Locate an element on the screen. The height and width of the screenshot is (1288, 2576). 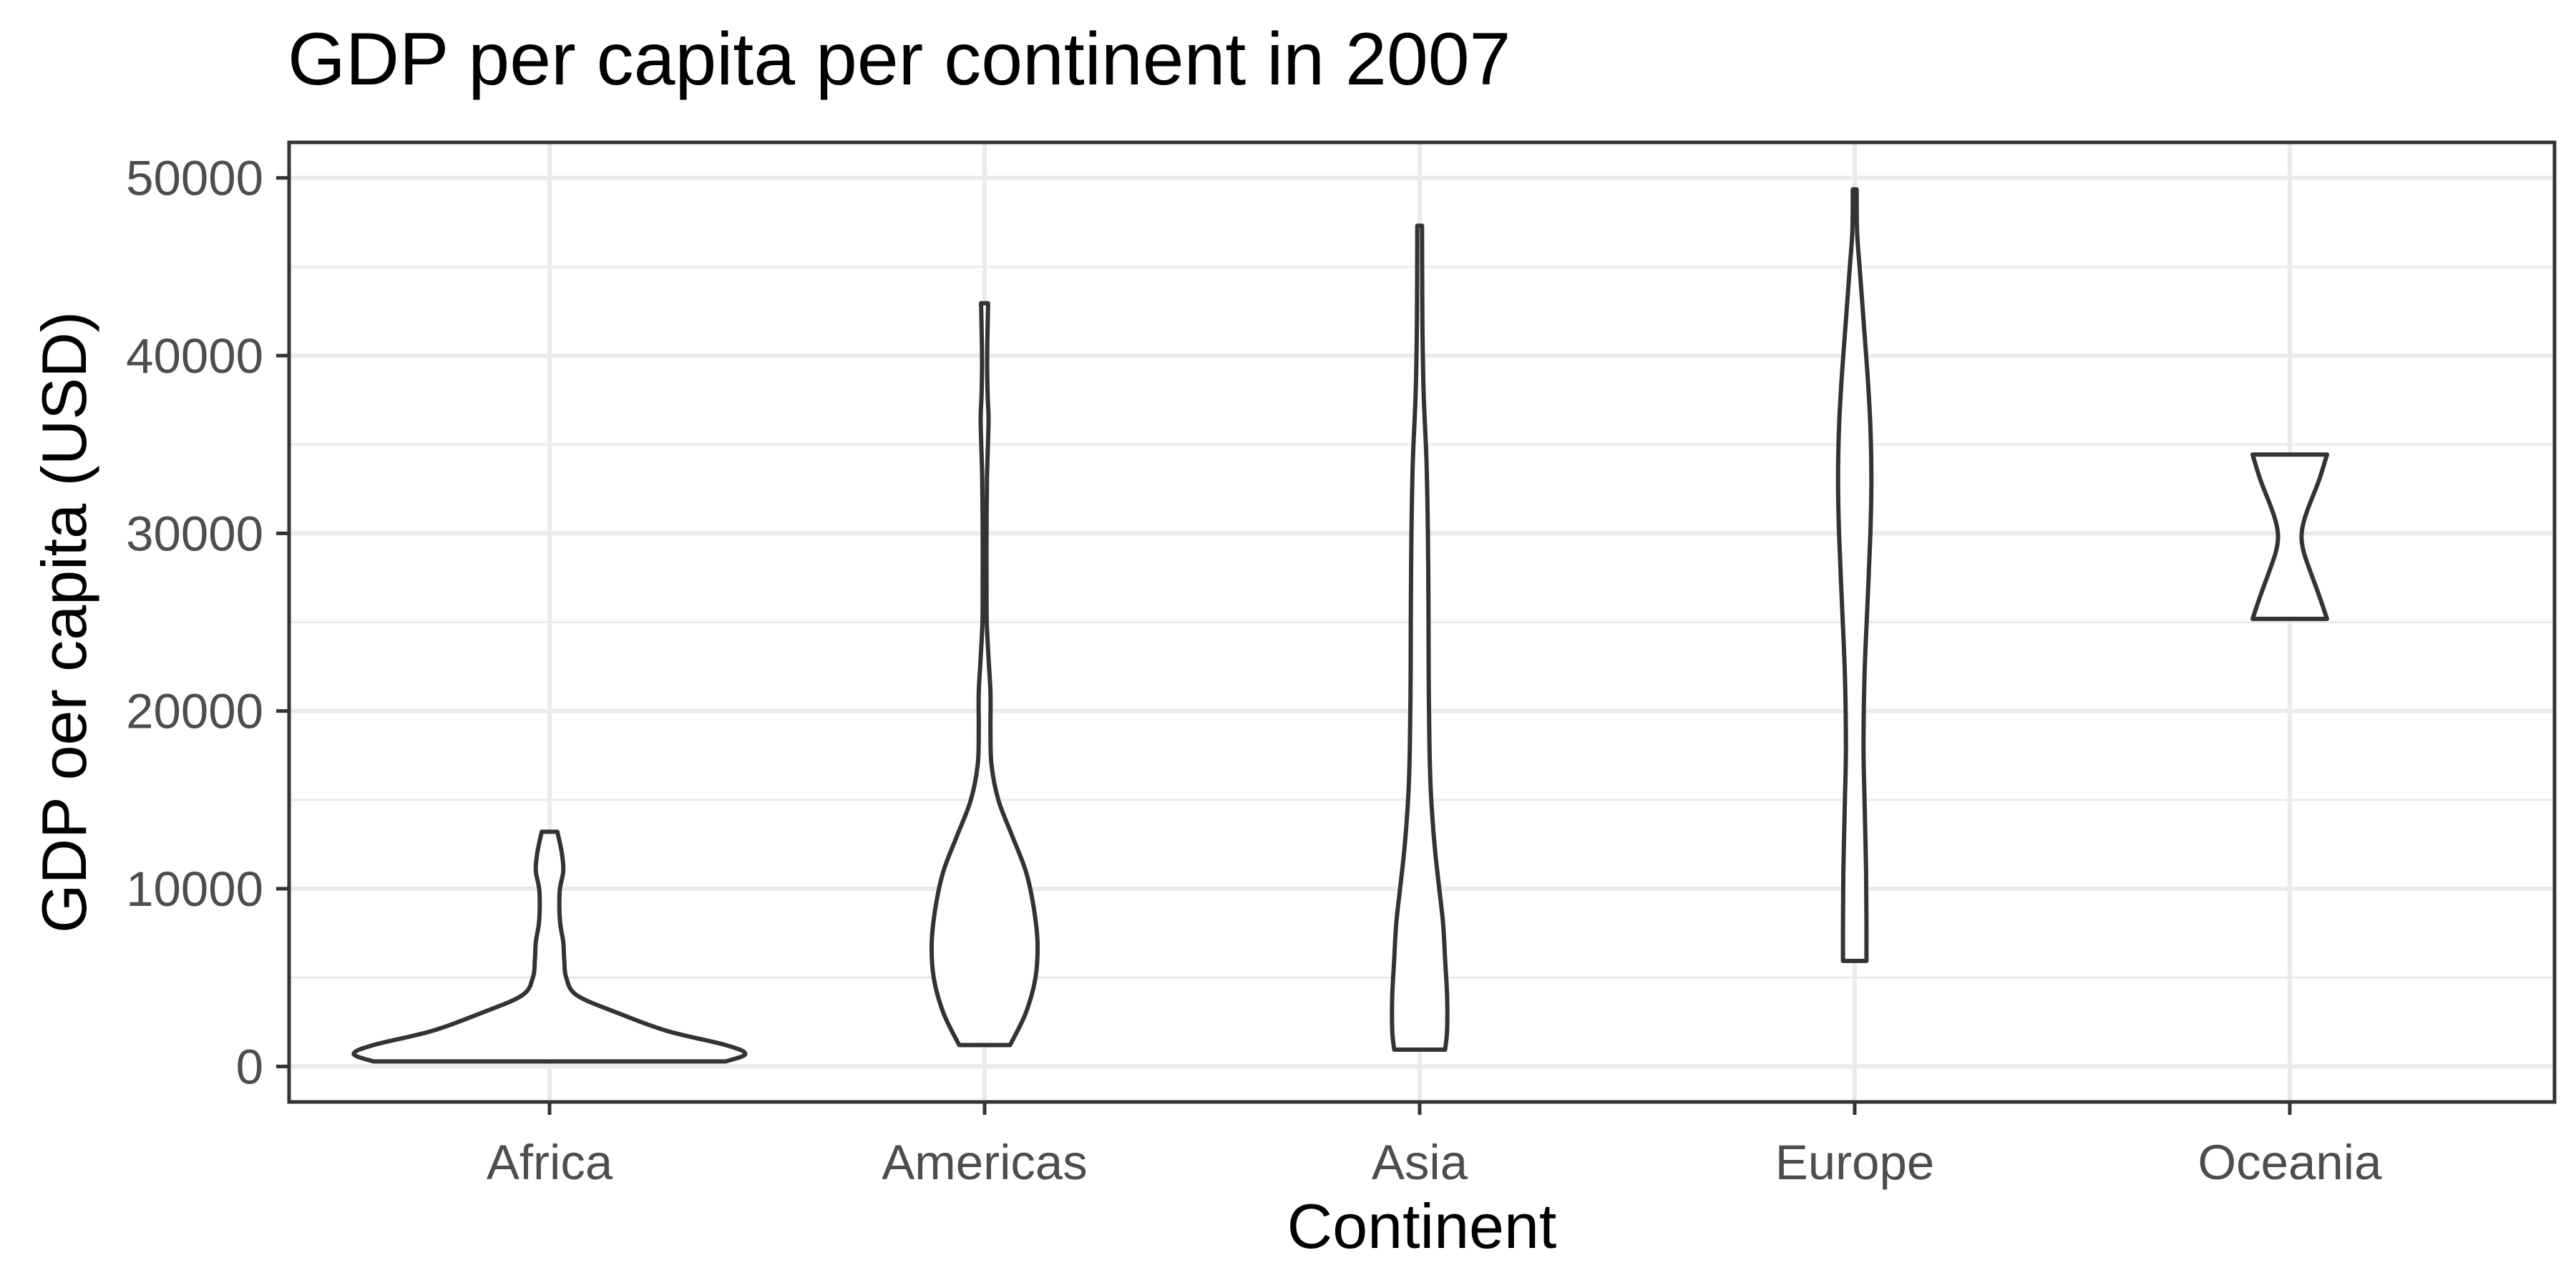
y-tick-label: 30000 is located at coordinates (194, 533).